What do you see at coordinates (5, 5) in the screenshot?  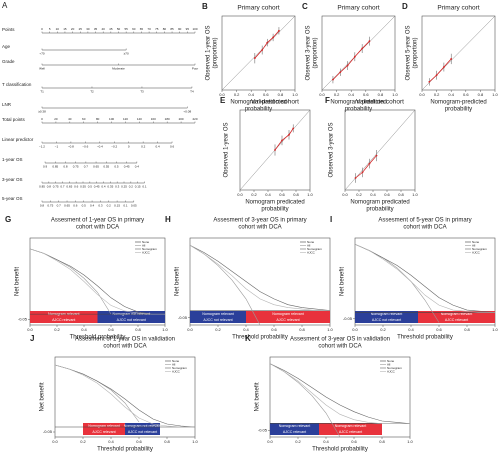 I see `panel-letter: A` at bounding box center [5, 5].